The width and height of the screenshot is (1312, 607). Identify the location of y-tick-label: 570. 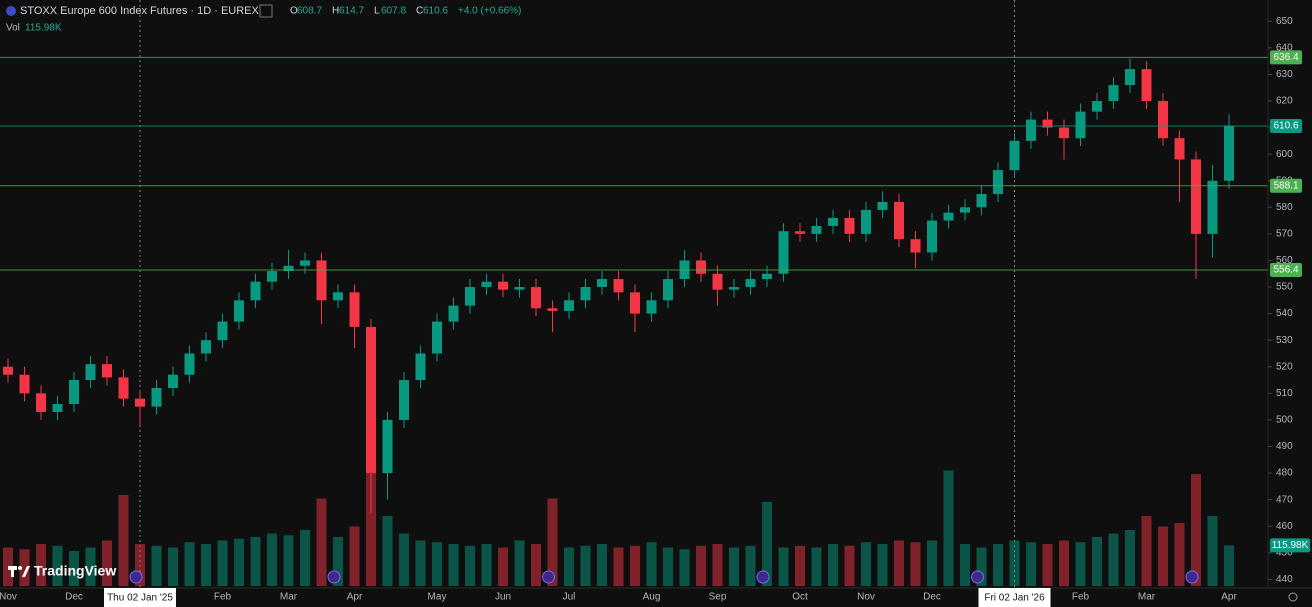
(1284, 234).